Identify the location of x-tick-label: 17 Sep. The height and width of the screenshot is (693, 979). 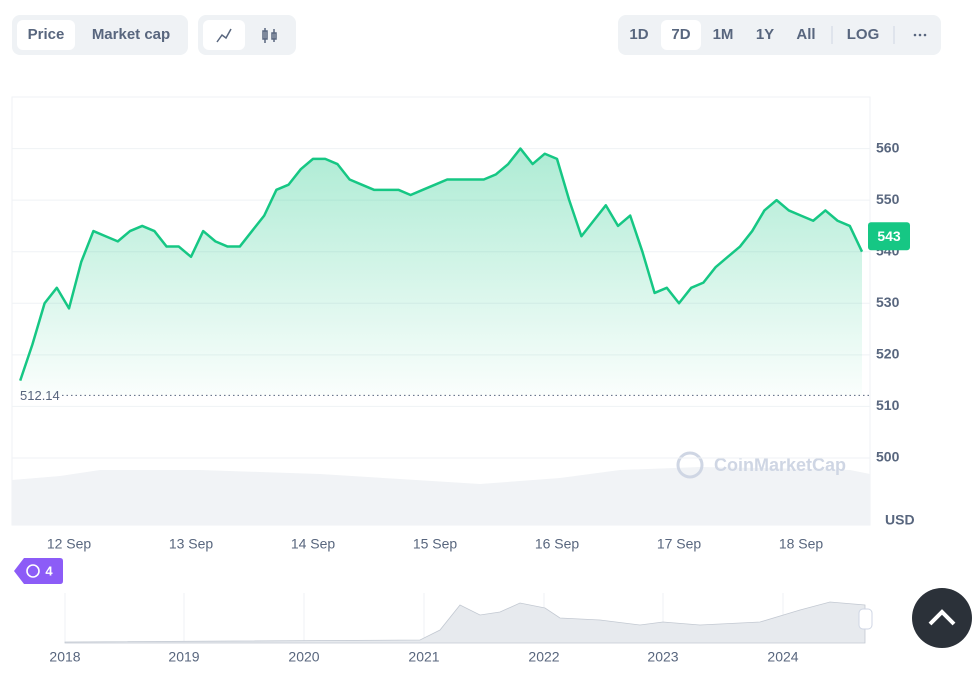
(679, 544).